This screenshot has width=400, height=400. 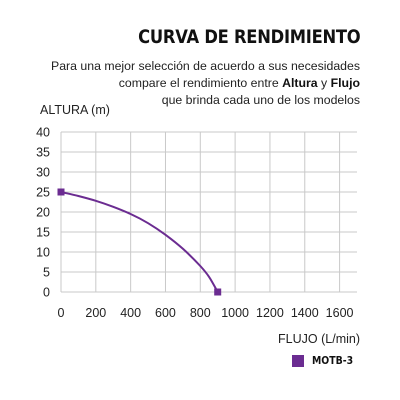 I want to click on series-line, so click(x=139, y=242).